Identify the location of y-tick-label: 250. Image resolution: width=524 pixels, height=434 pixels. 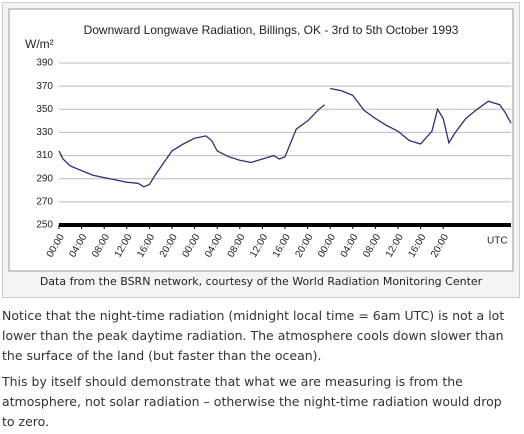
(44, 225).